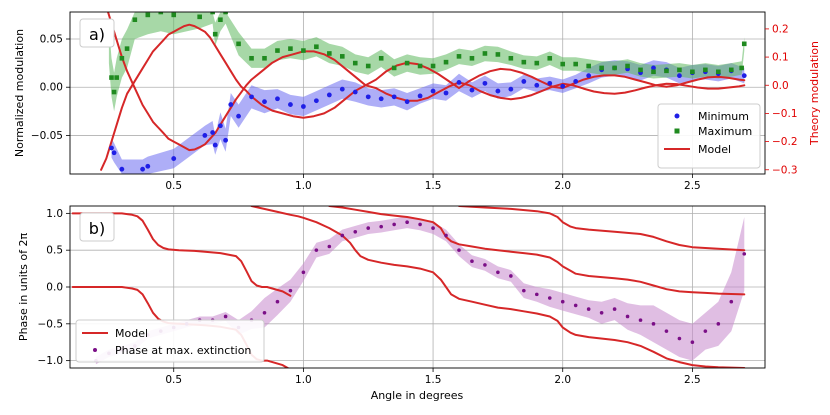 The width and height of the screenshot is (830, 415). What do you see at coordinates (19, 93) in the screenshot?
I see `panel-a-ylabel: Normalized modulation` at bounding box center [19, 93].